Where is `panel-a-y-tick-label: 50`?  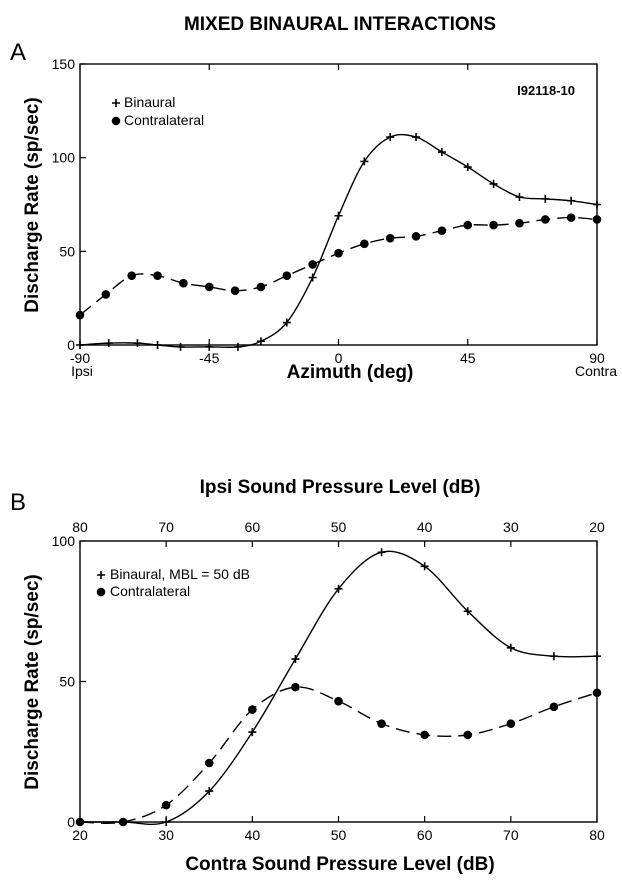 panel-a-y-tick-label: 50 is located at coordinates (67, 251).